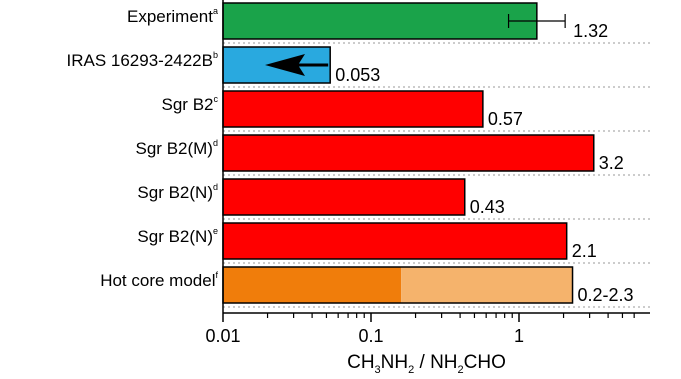 This screenshot has height=379, width=681. Describe the element at coordinates (487, 207) in the screenshot. I see `value-label: 0.43` at that location.